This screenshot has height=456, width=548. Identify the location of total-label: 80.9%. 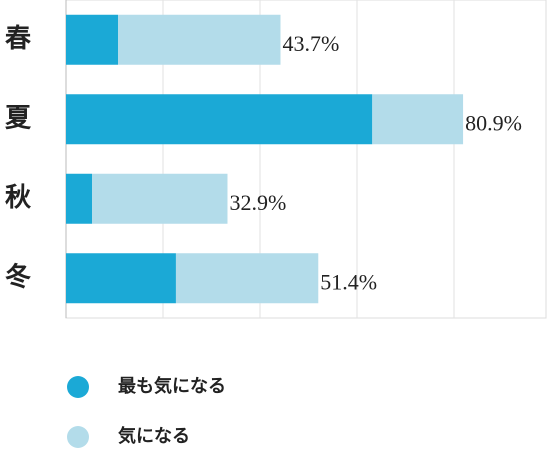
(493, 122).